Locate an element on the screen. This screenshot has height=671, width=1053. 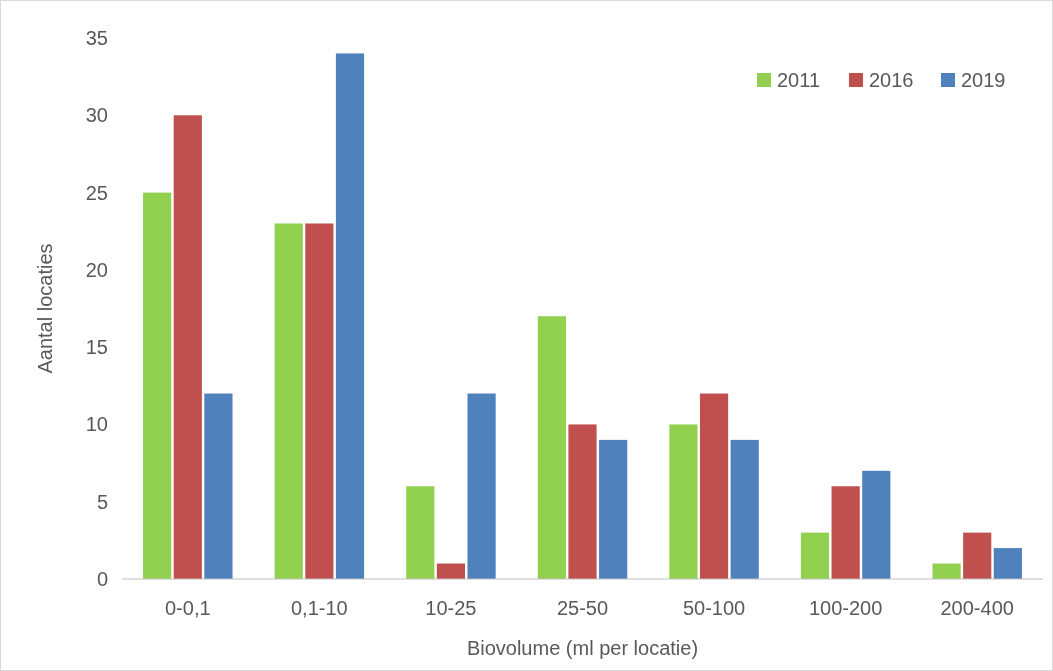
x-tick-label: 10-25 is located at coordinates (451, 608).